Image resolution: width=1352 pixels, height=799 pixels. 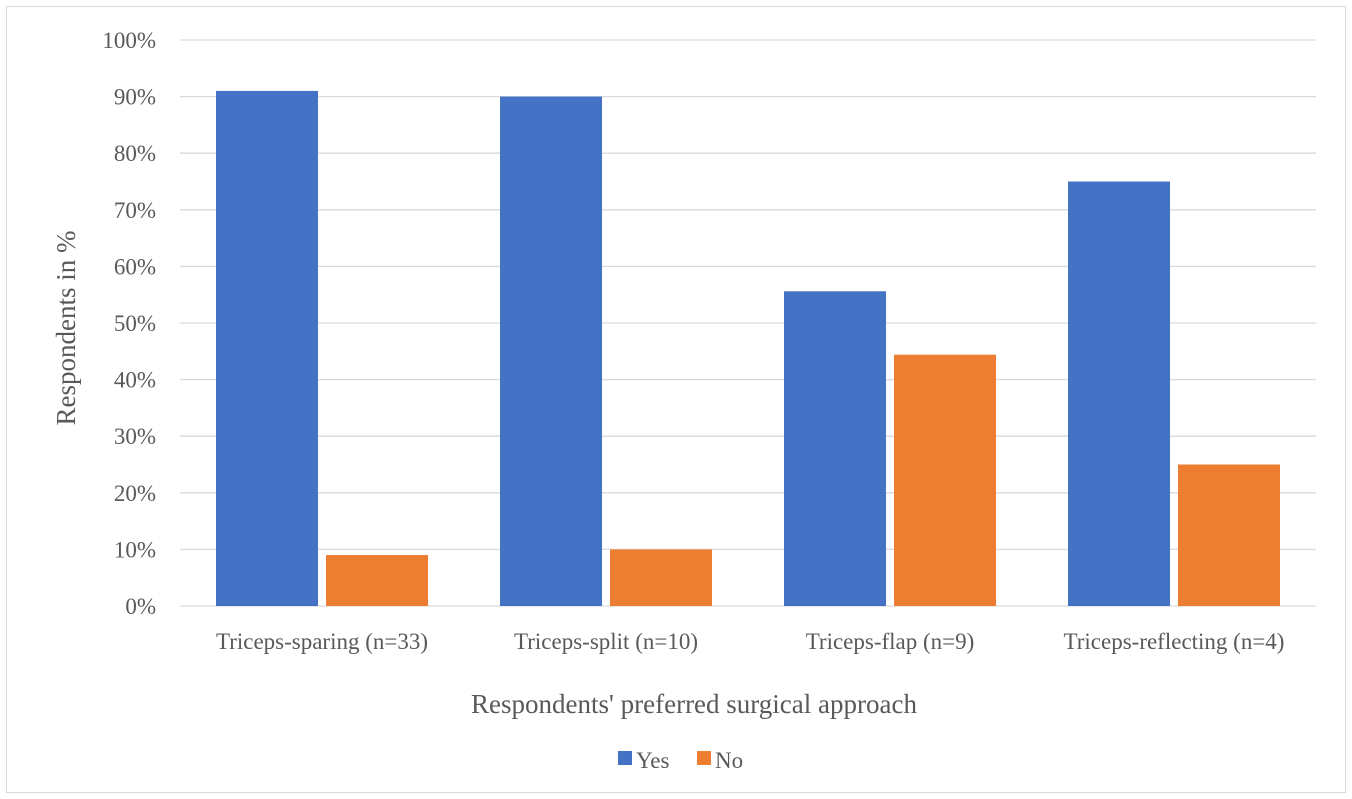 I want to click on x-tick-label: Triceps-reflecting (n=4), so click(x=1174, y=641).